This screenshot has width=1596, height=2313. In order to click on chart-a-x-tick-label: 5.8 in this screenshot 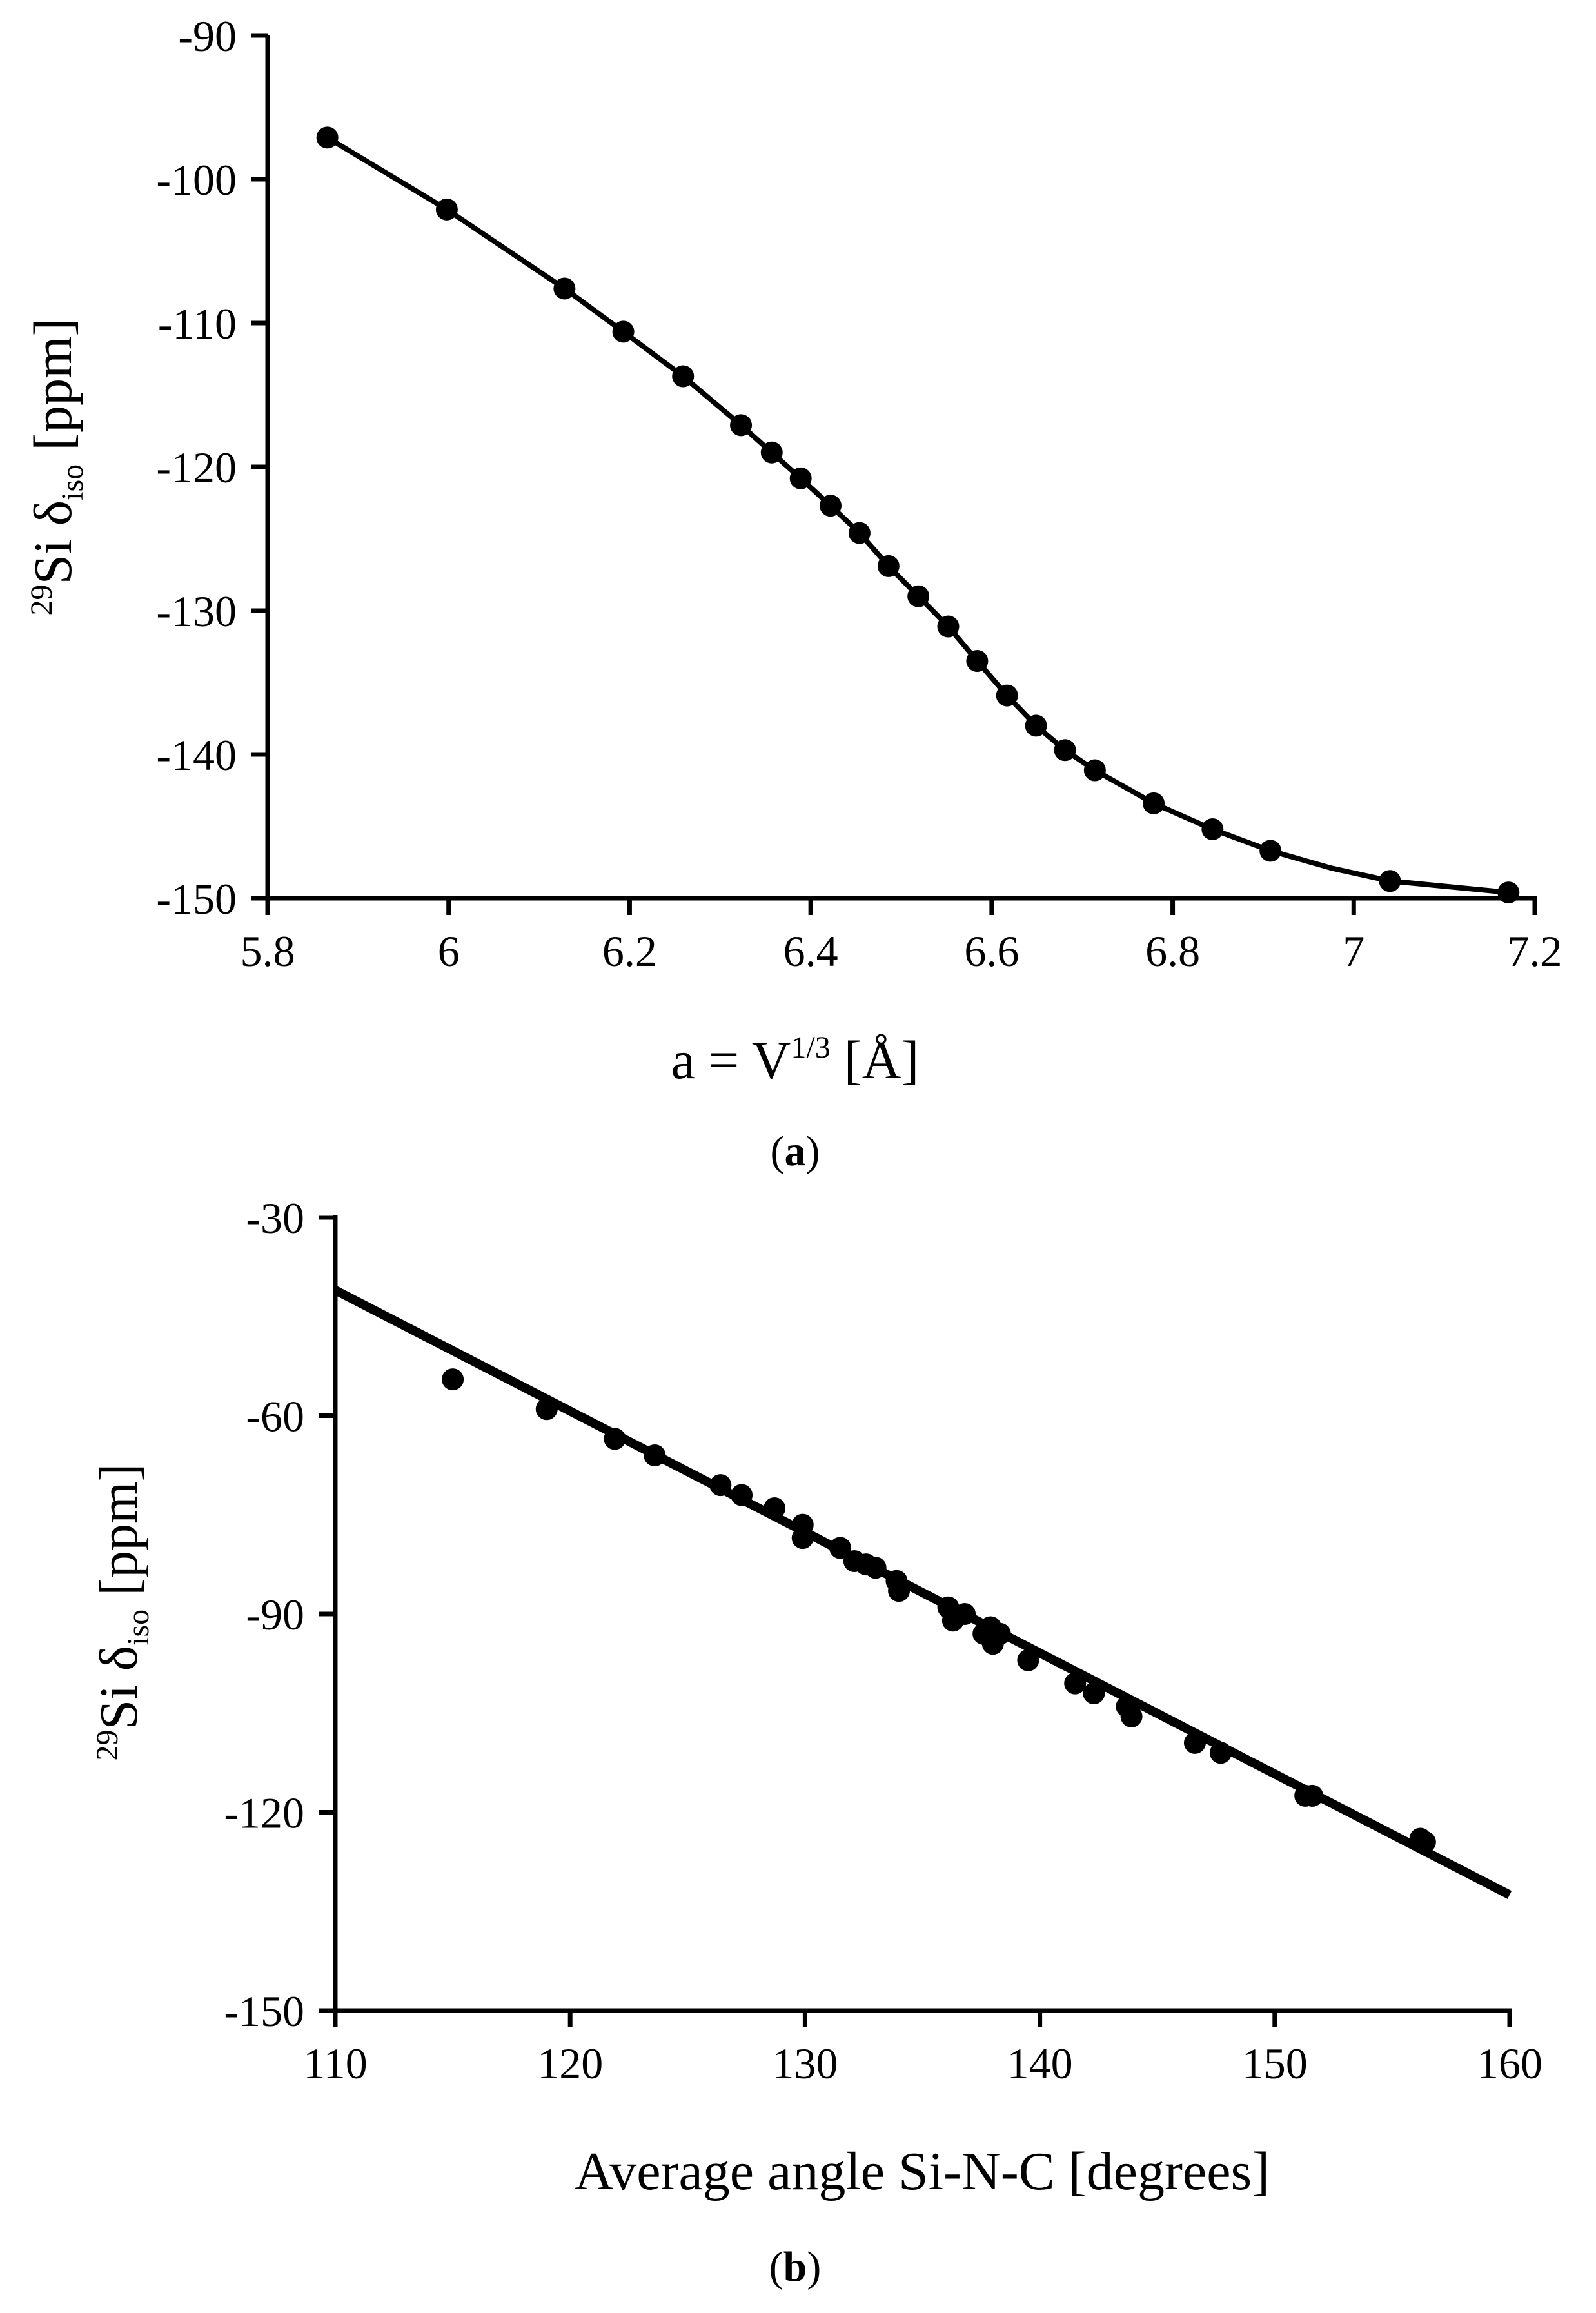, I will do `click(268, 952)`.